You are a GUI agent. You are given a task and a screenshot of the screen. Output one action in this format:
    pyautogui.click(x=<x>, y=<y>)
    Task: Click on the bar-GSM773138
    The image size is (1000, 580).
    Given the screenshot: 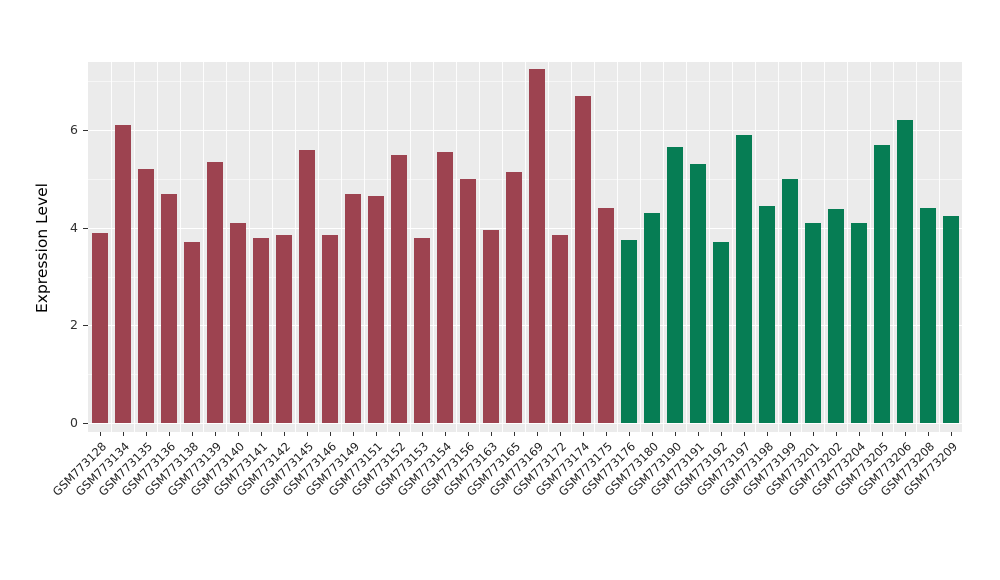 What is the action you would take?
    pyautogui.click(x=191, y=332)
    